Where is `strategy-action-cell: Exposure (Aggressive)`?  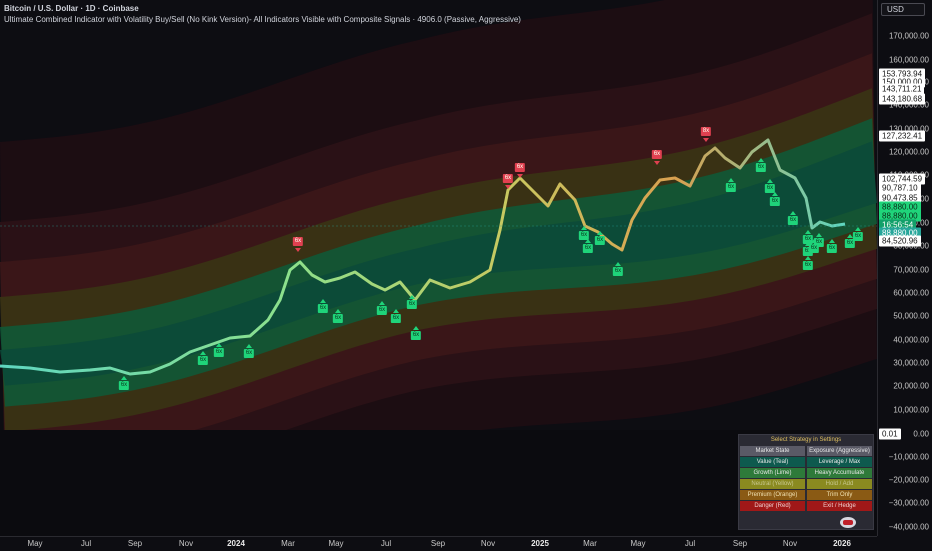 strategy-action-cell: Exposure (Aggressive) is located at coordinates (839, 451).